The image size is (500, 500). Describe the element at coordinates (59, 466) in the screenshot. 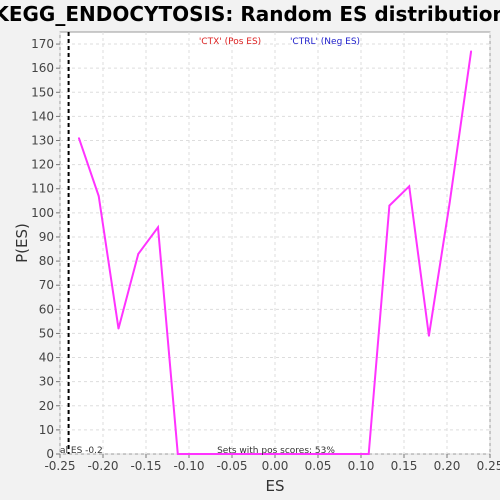

I see `x-tick-label: -0.25` at that location.